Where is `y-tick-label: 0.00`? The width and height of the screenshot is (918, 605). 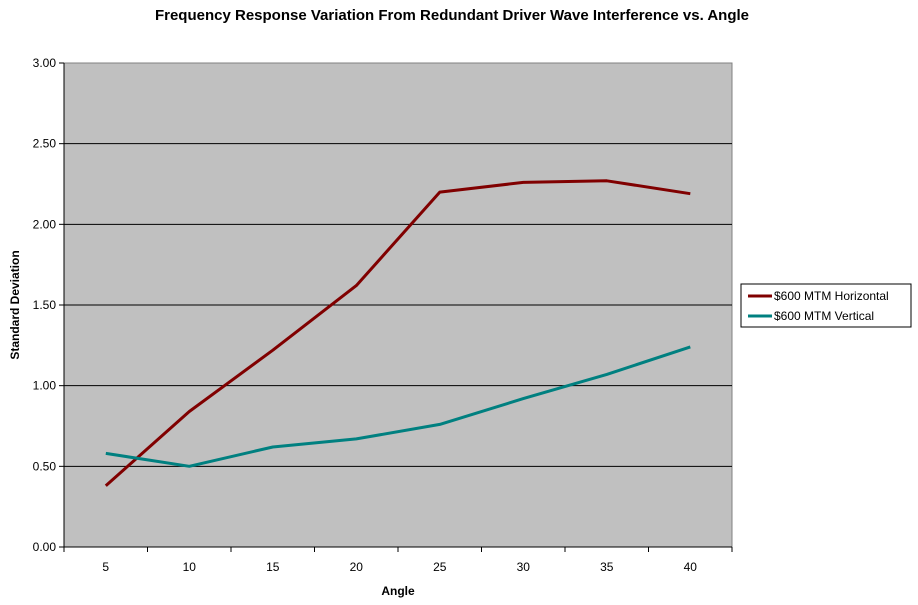
y-tick-label: 0.00 is located at coordinates (45, 547).